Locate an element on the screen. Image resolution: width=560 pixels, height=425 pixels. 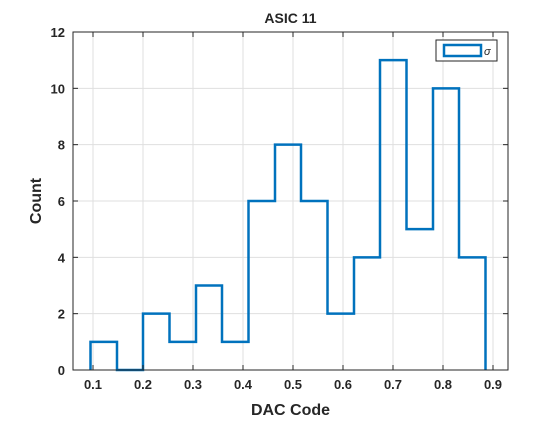
y-tick-label: 4 is located at coordinates (62, 257).